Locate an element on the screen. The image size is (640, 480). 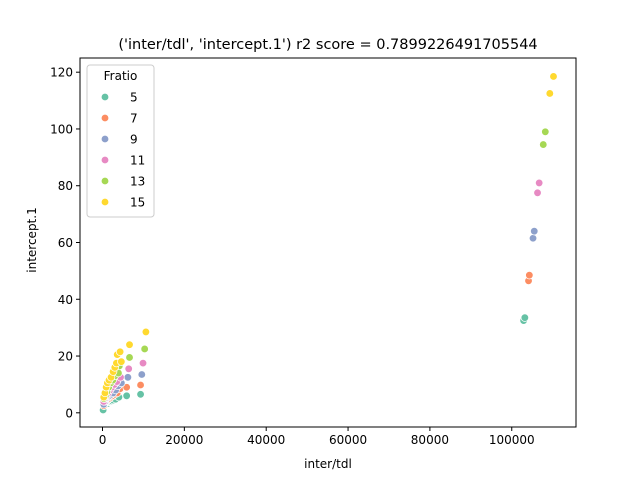
y-tick-label: 60 is located at coordinates (65, 243).